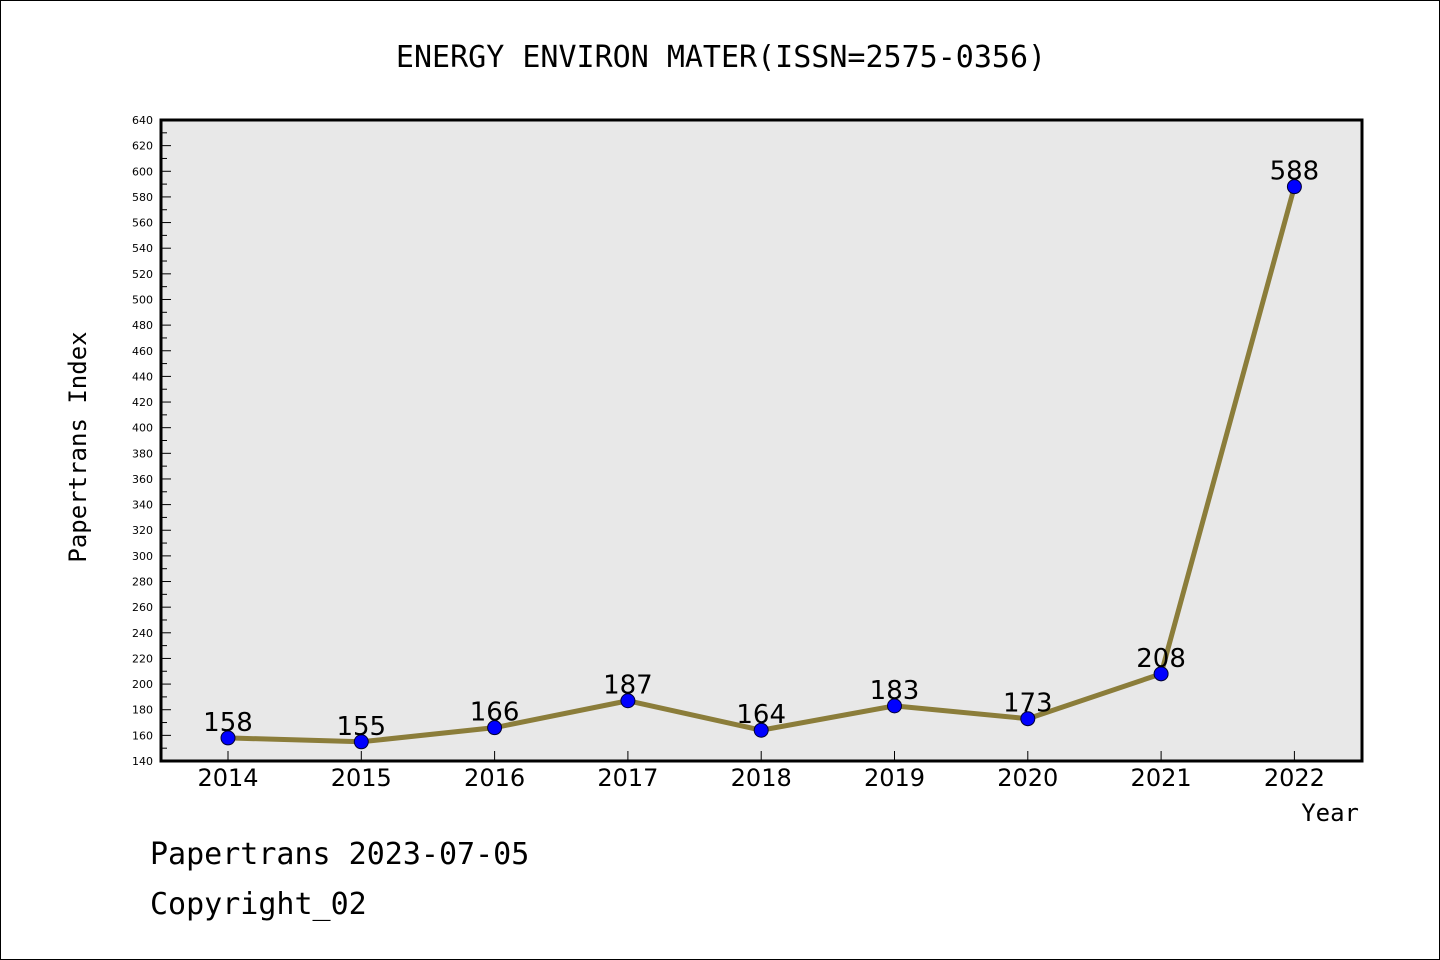  I want to click on x-tick-label: 2019, so click(894, 778).